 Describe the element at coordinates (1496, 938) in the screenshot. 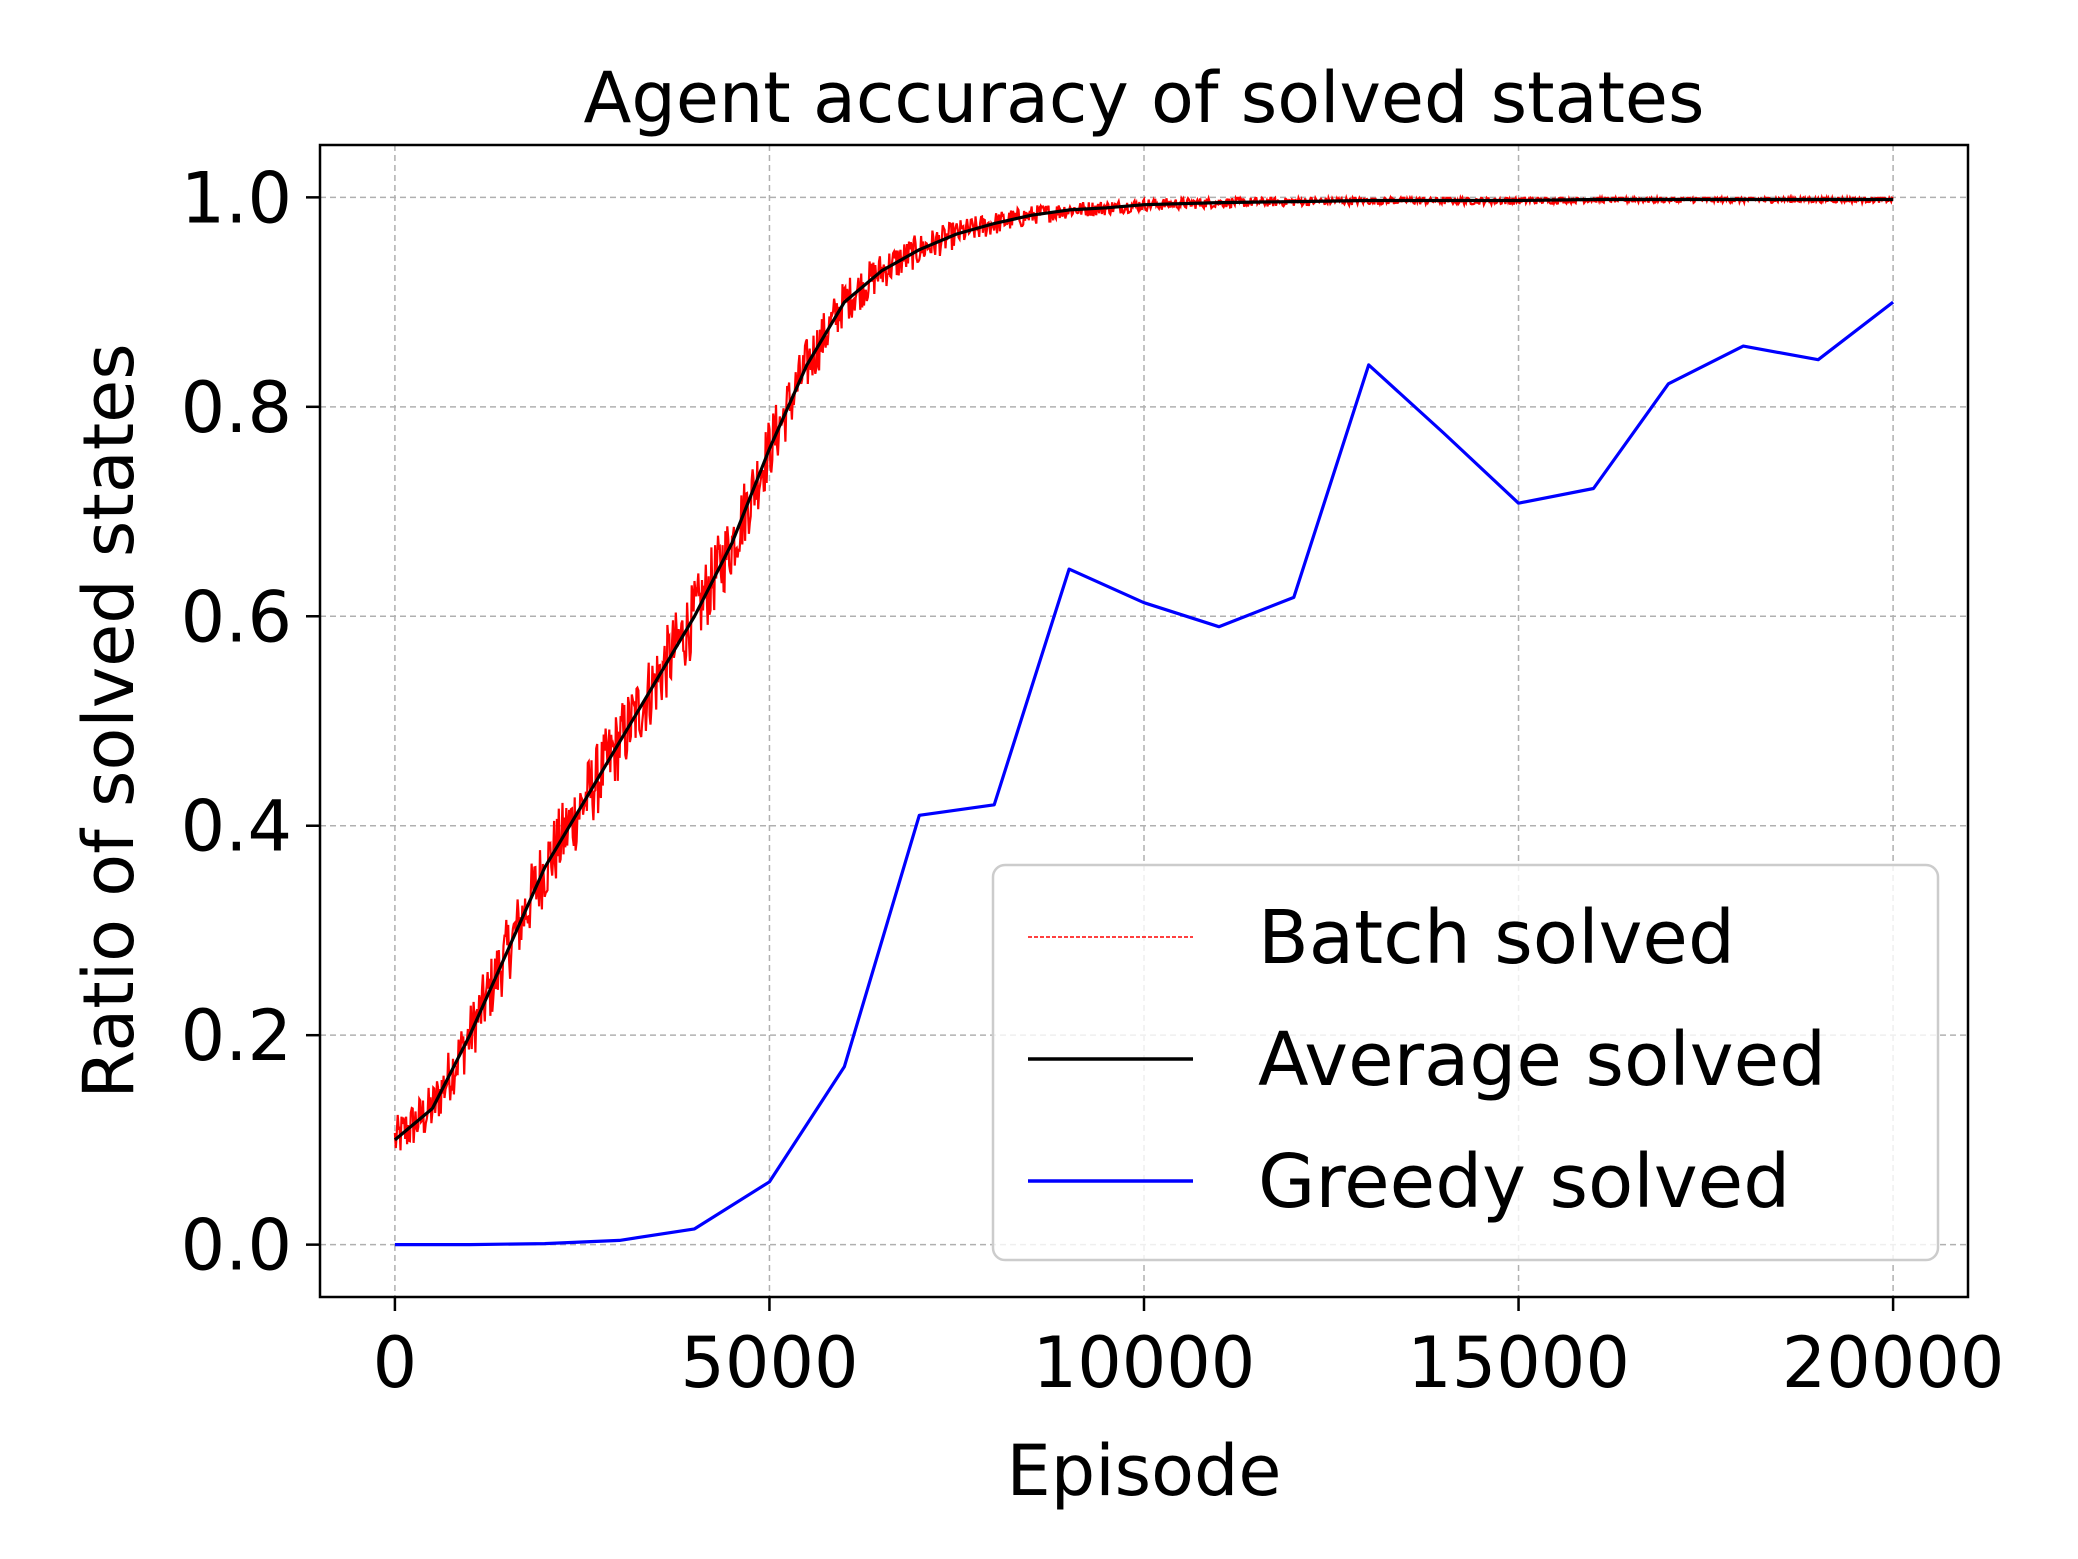

I see `legend-label: Batch solved` at that location.